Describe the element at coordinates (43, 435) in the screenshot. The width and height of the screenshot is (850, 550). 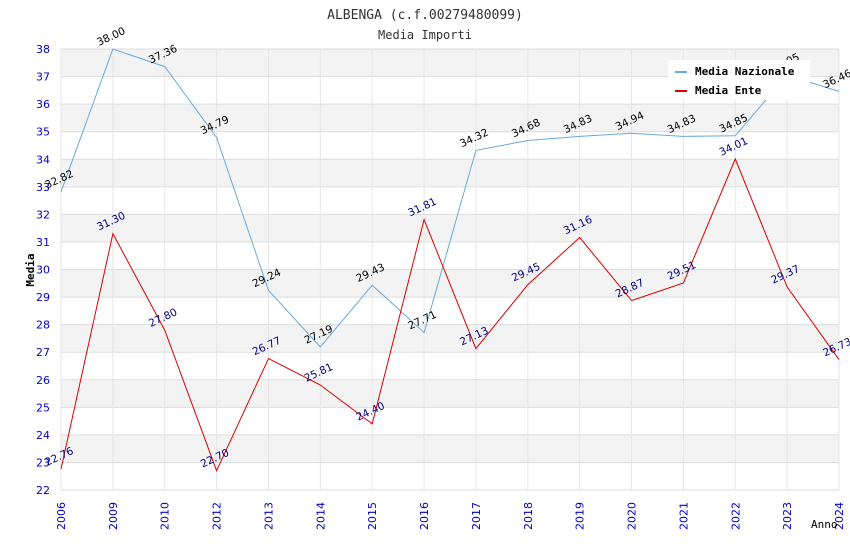
I see `y-tick-label: 24` at that location.